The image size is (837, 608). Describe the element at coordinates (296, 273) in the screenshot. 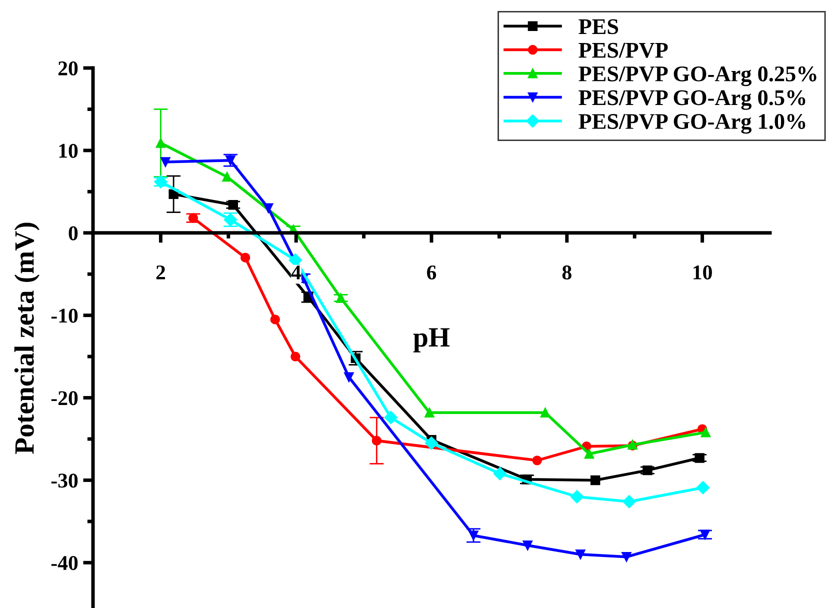

I see `x-tick-label: 4` at that location.